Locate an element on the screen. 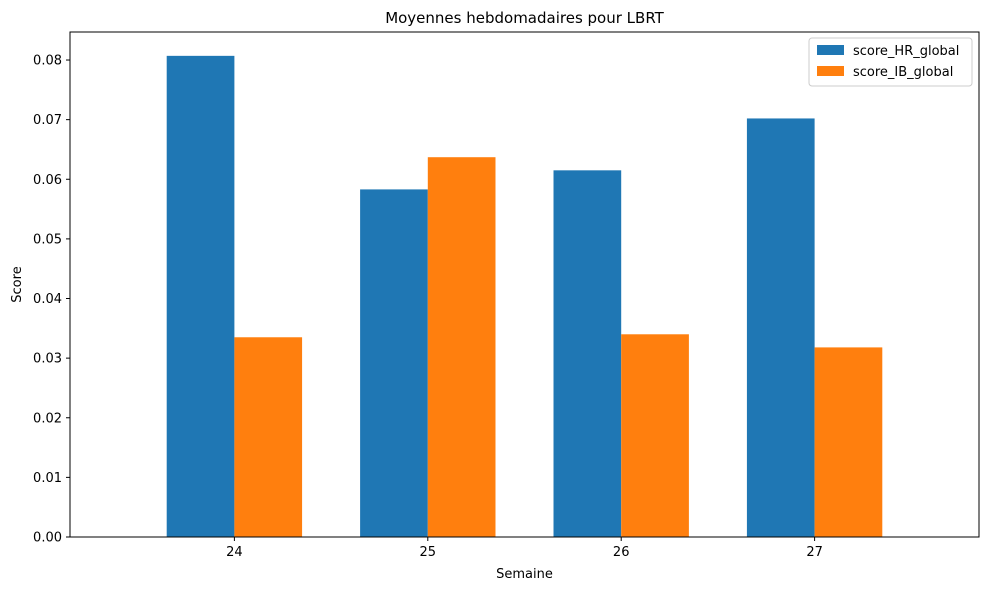  y-tick-label: 0.08 is located at coordinates (47, 61).